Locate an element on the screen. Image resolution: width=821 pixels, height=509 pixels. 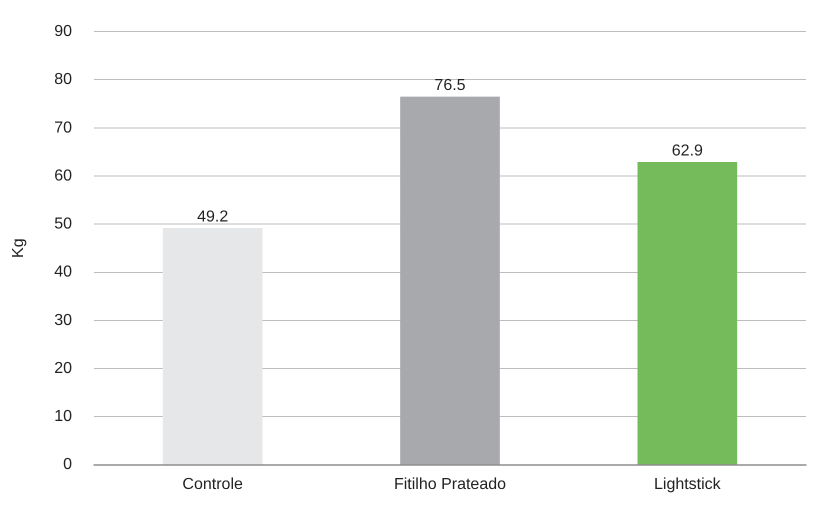
x-tick-label: Controle is located at coordinates (212, 484).